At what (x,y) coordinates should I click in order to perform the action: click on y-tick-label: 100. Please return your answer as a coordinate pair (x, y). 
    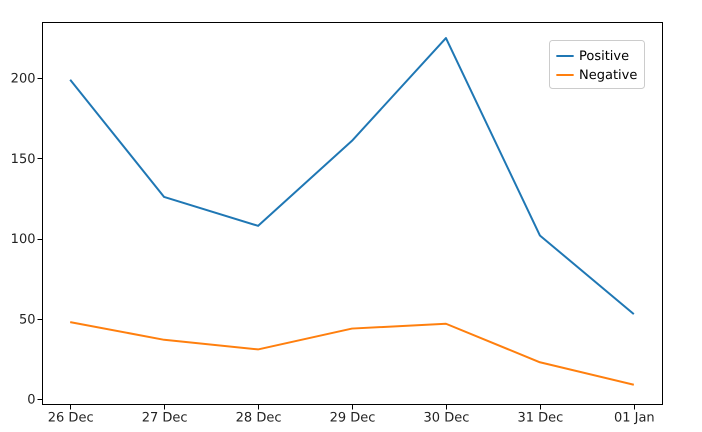
    Looking at the image, I should click on (23, 240).